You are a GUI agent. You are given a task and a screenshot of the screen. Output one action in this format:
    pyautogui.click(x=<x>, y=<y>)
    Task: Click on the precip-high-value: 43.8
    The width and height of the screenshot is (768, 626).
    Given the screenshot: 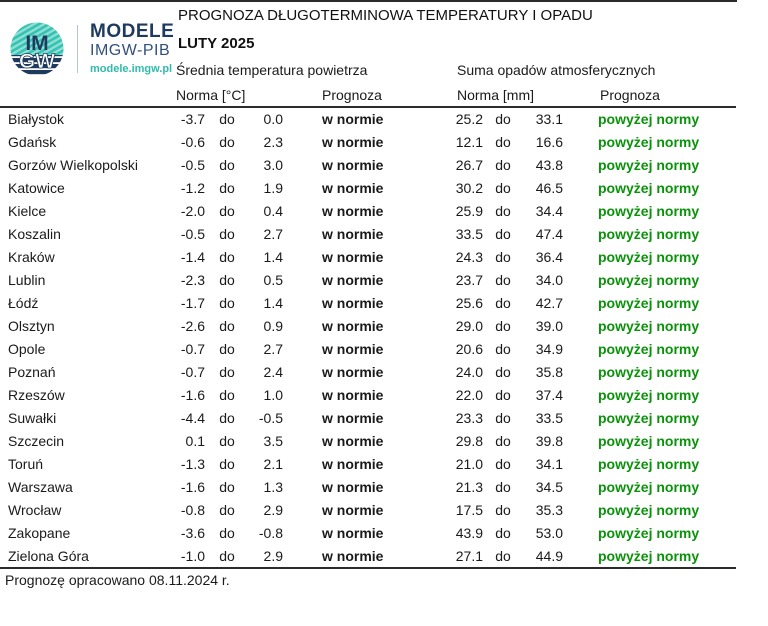 What is the action you would take?
    pyautogui.click(x=549, y=165)
    